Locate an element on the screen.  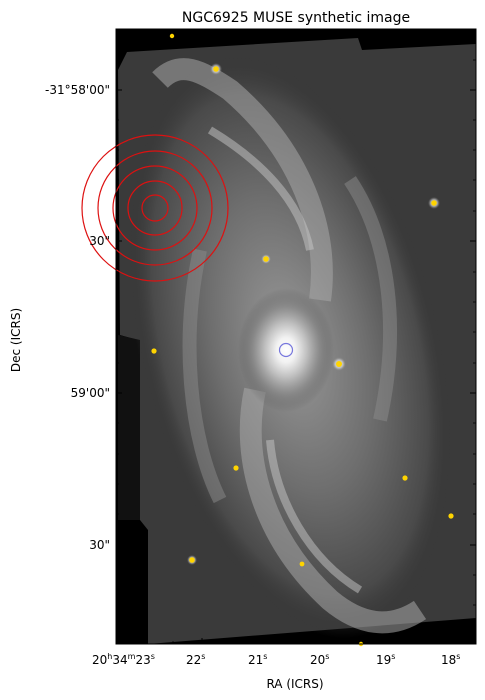
figure-title: NGC6925 MUSE synthetic image is located at coordinates (296, 18).